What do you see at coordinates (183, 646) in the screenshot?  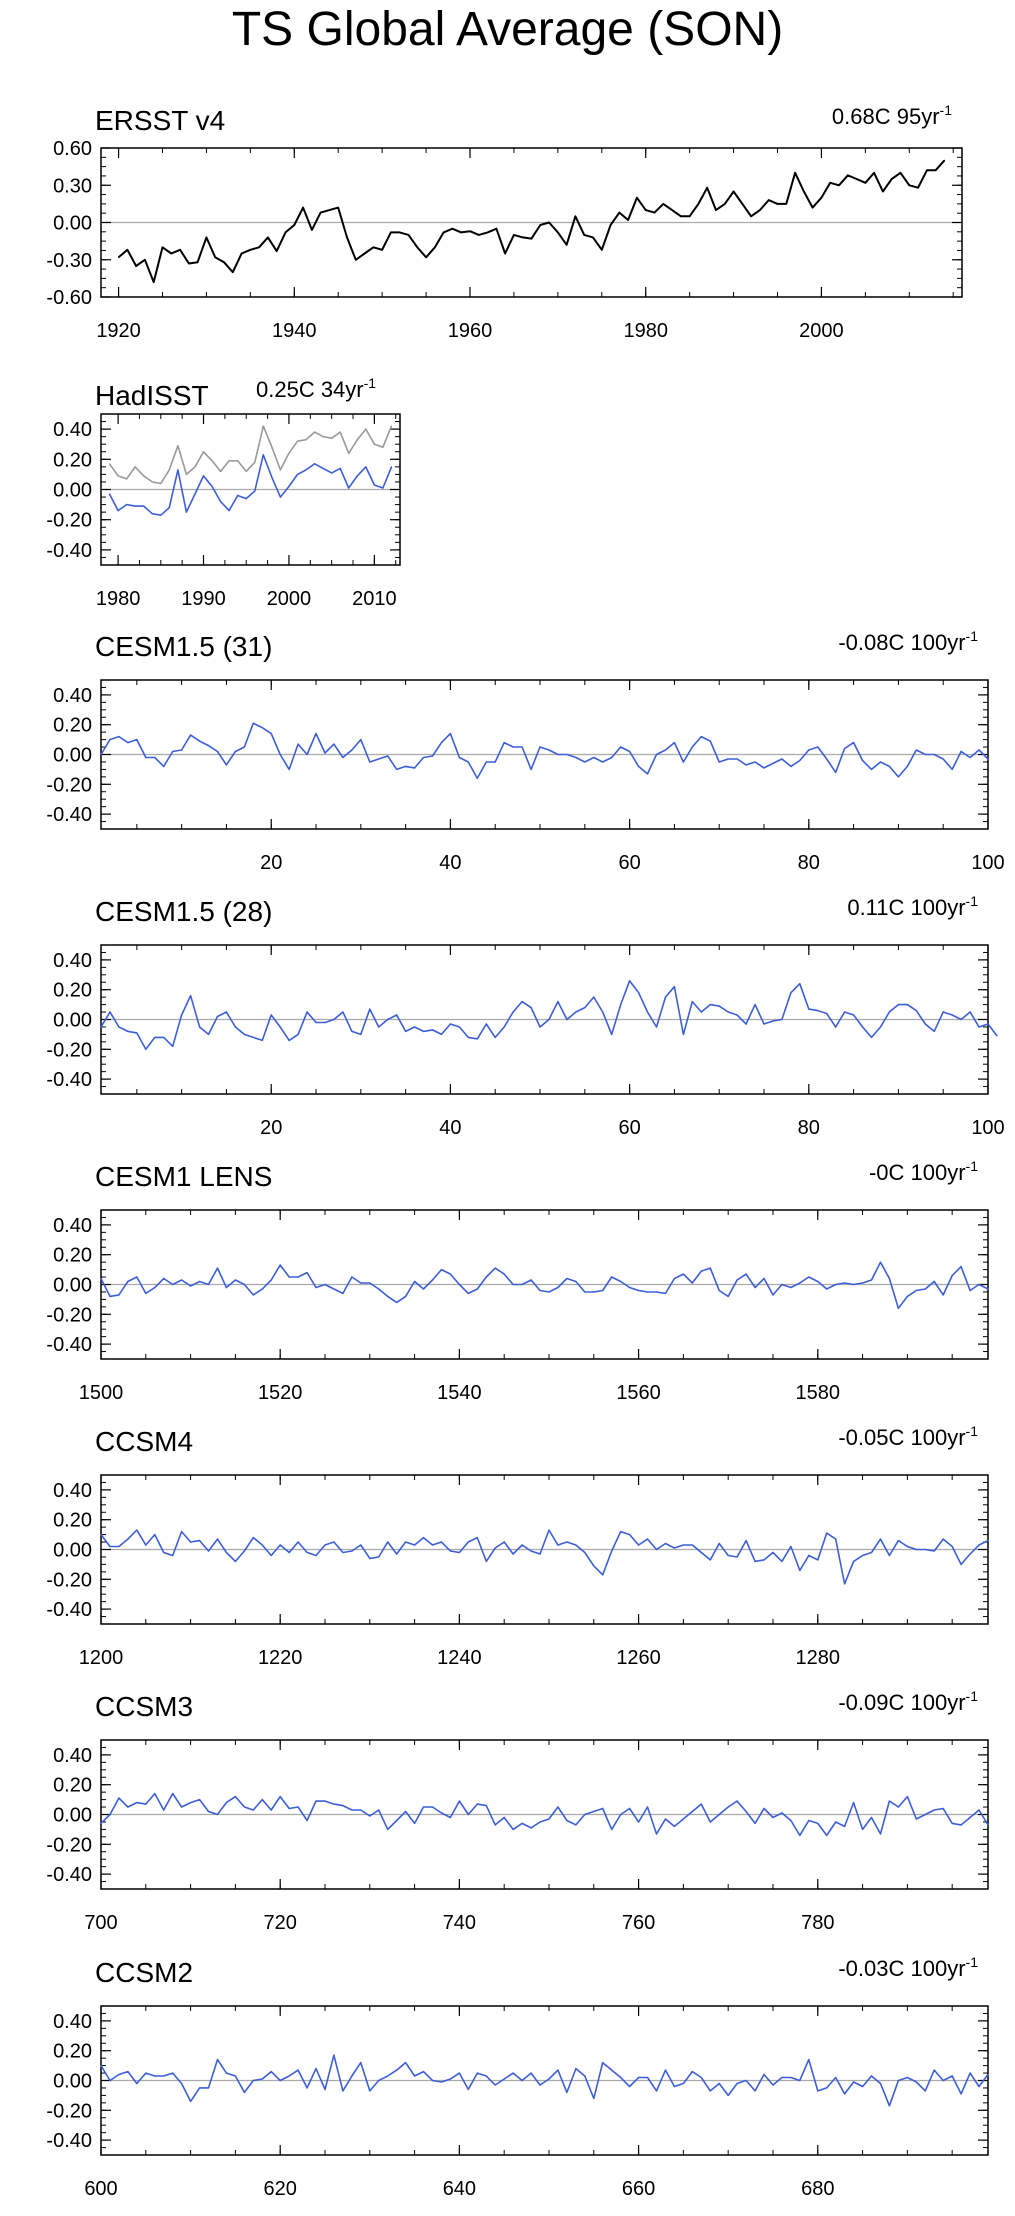 I see `panel-title: CESM1.5 (31)` at bounding box center [183, 646].